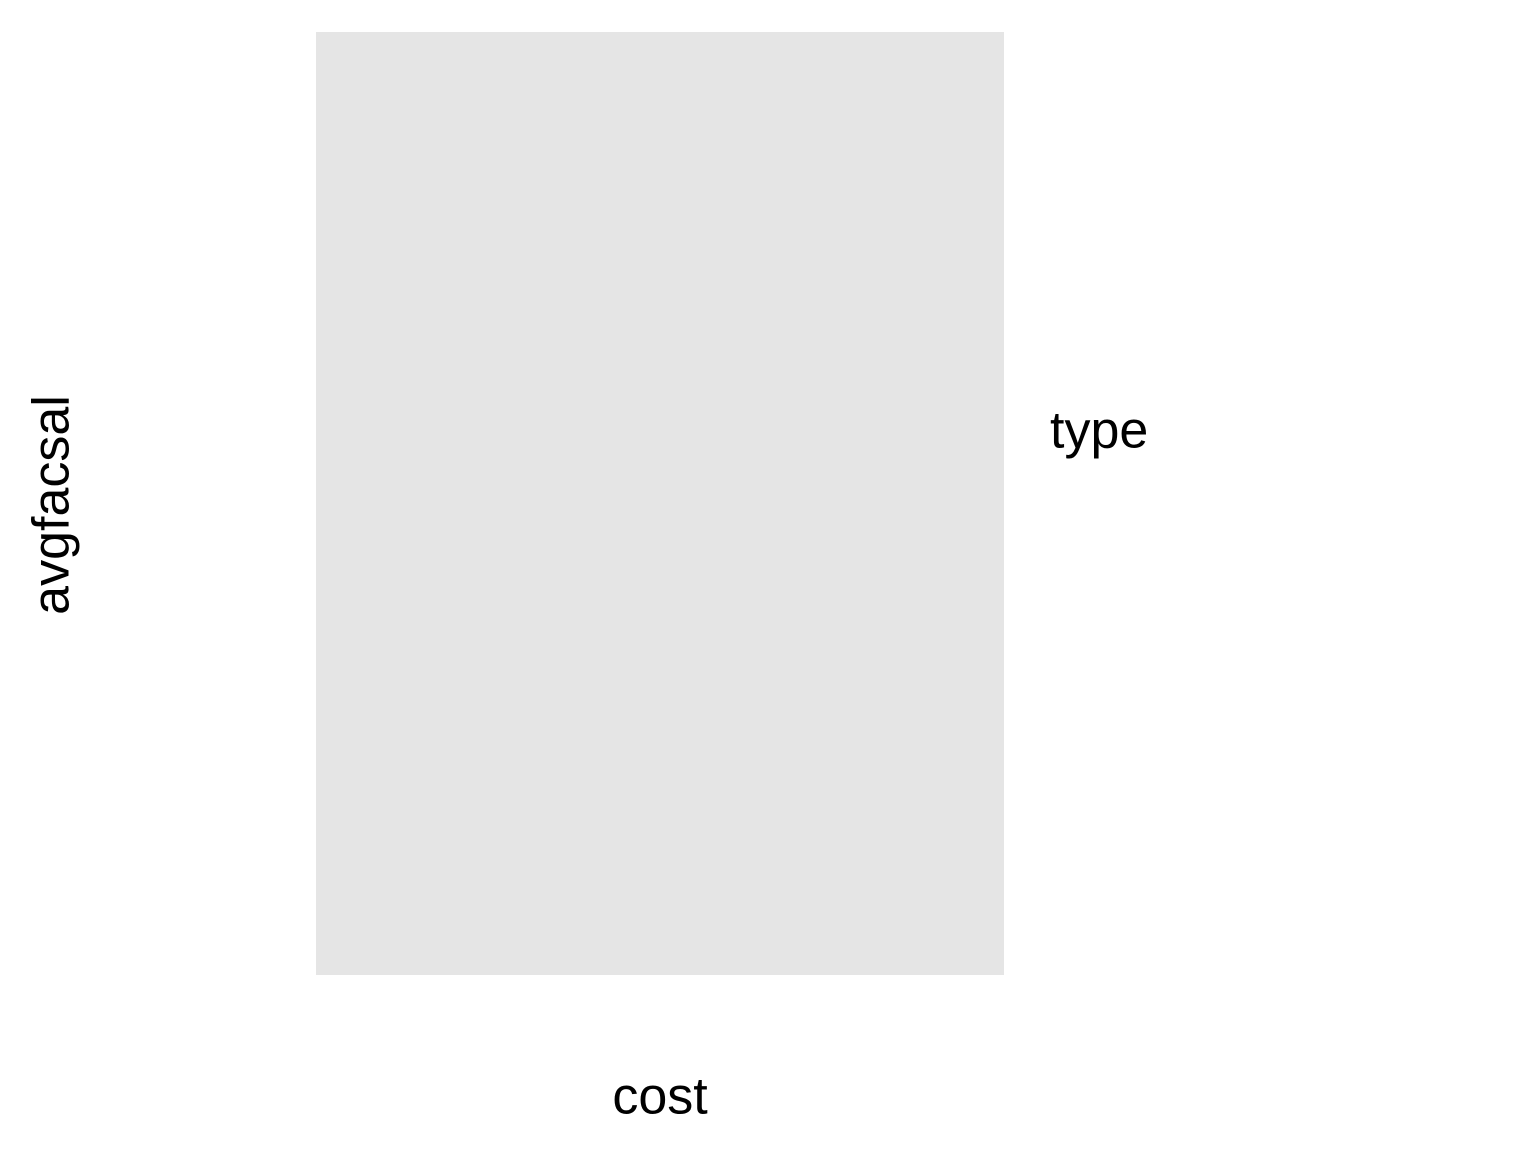 The image size is (1536, 1152). Describe the element at coordinates (660, 1097) in the screenshot. I see `x-axis-title: cost` at that location.